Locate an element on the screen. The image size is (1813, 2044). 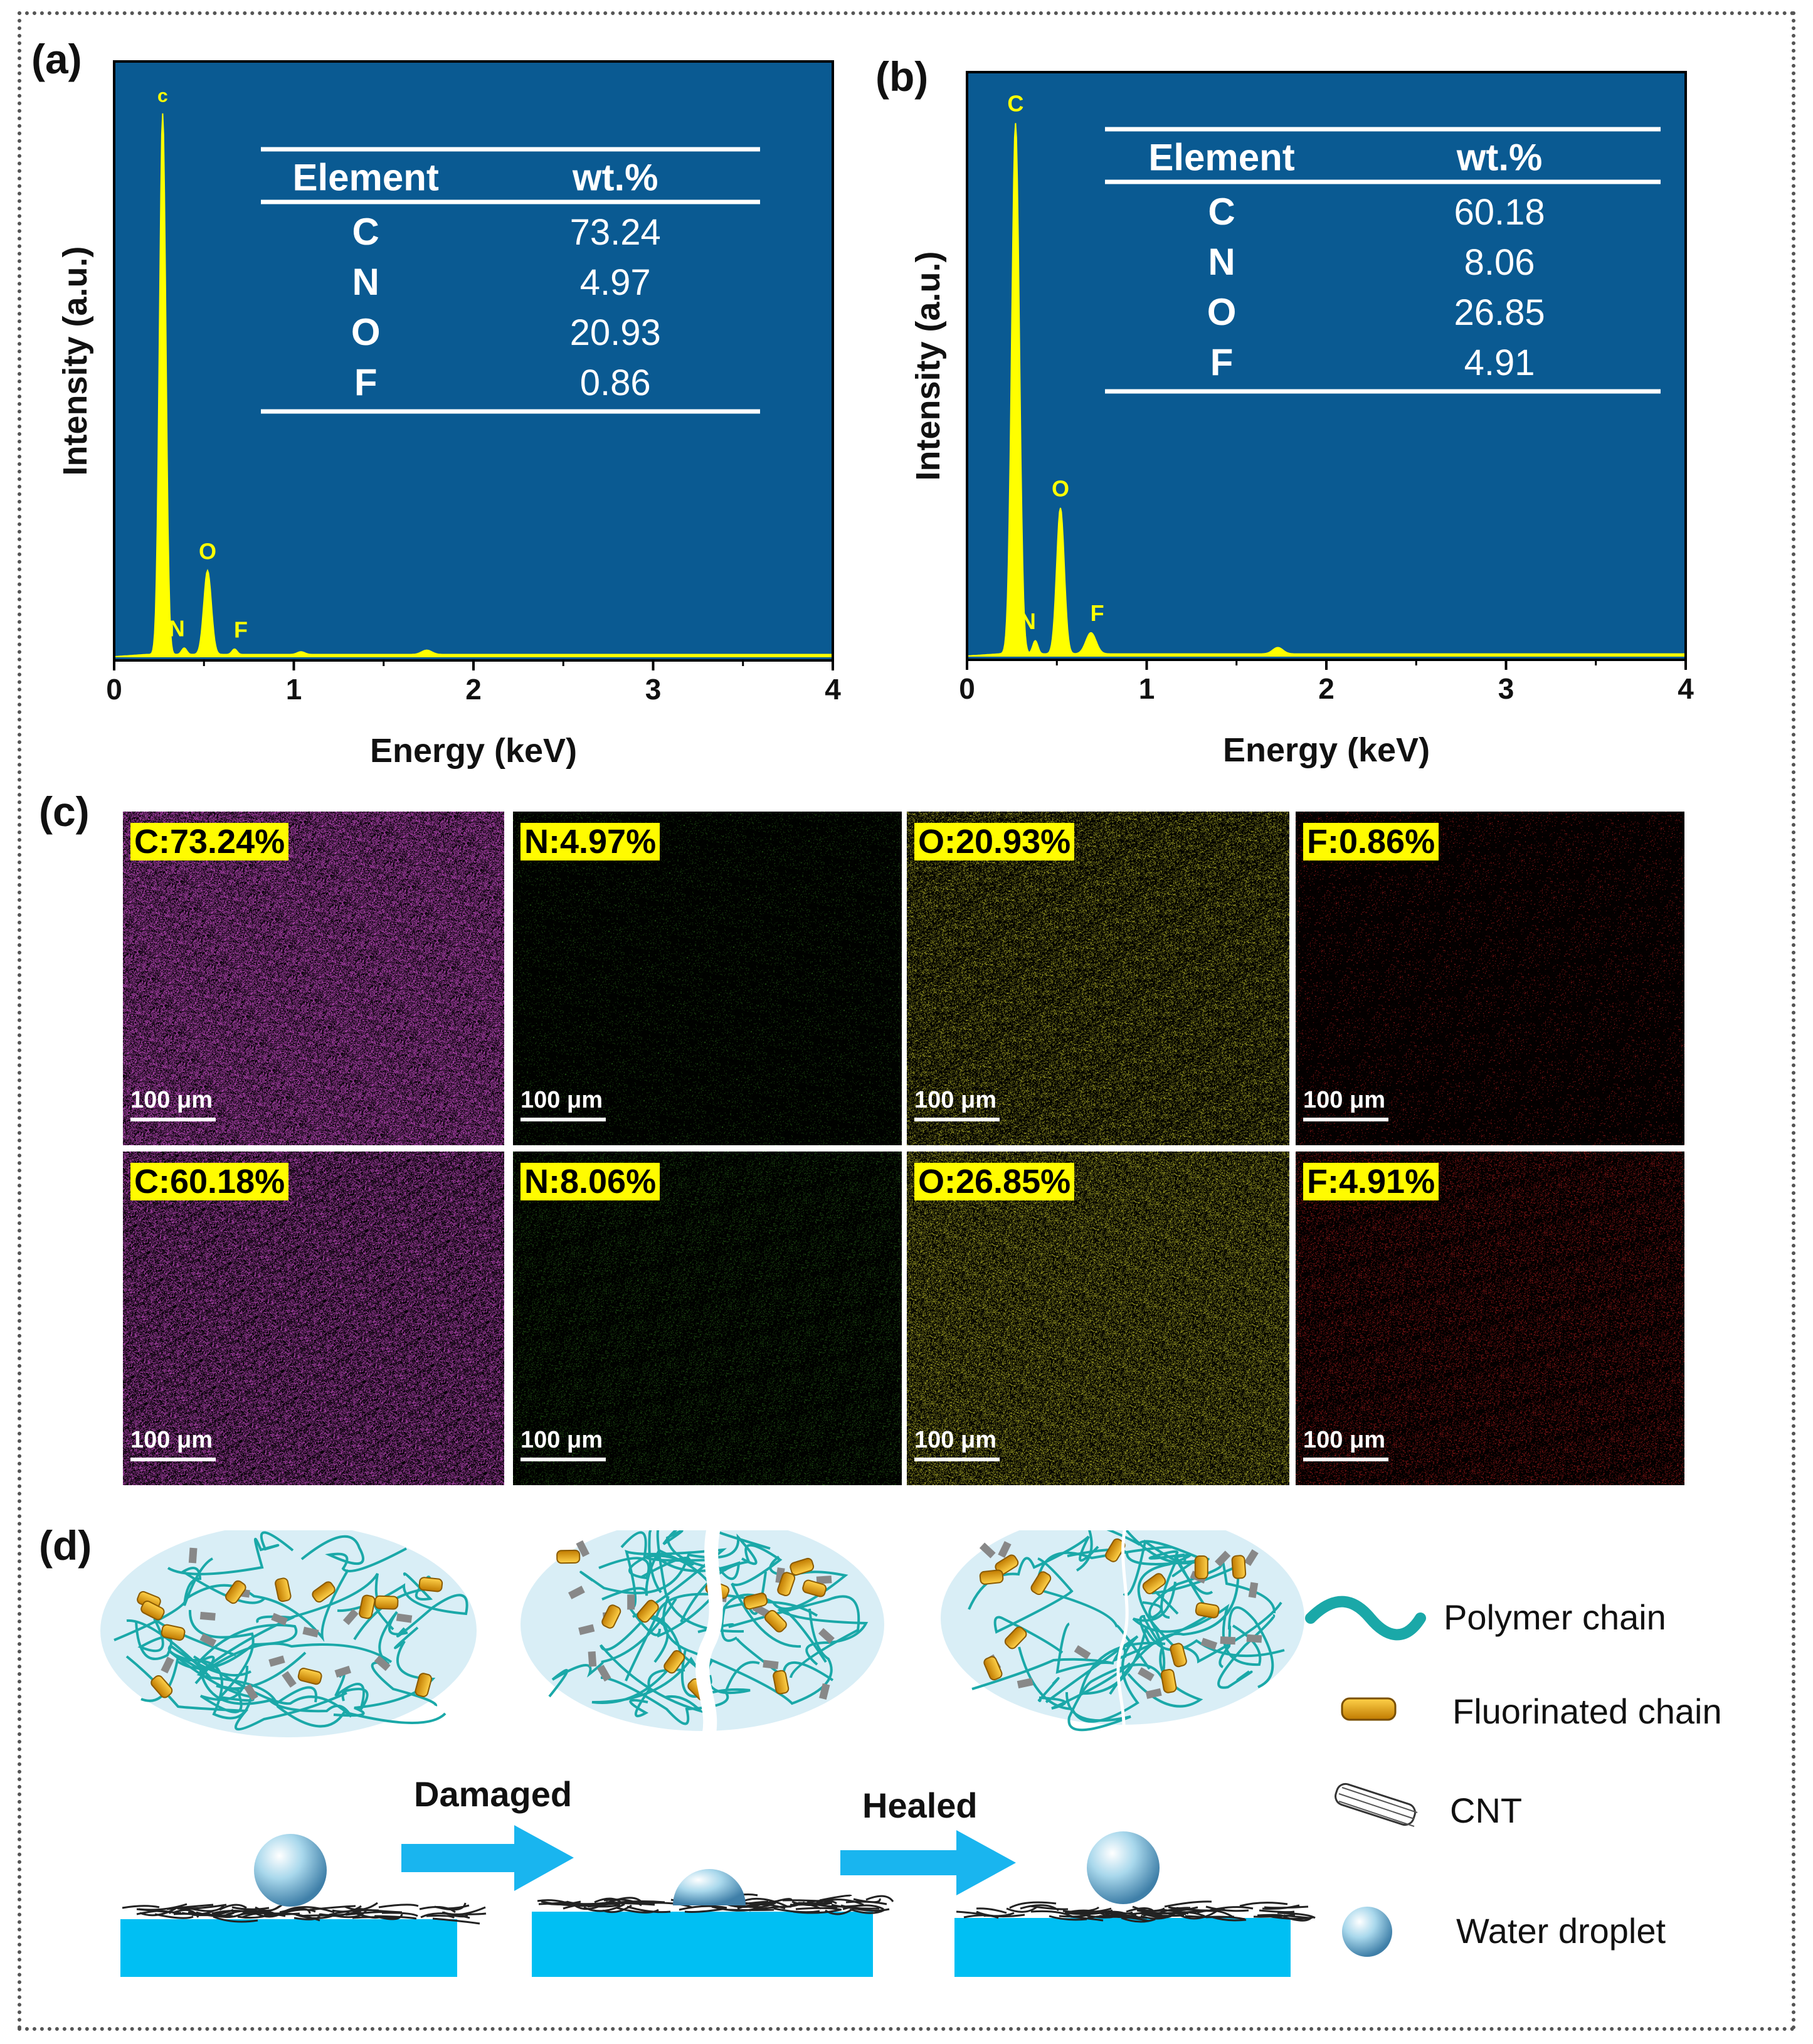
peak-label-1: N is located at coordinates (177, 629).